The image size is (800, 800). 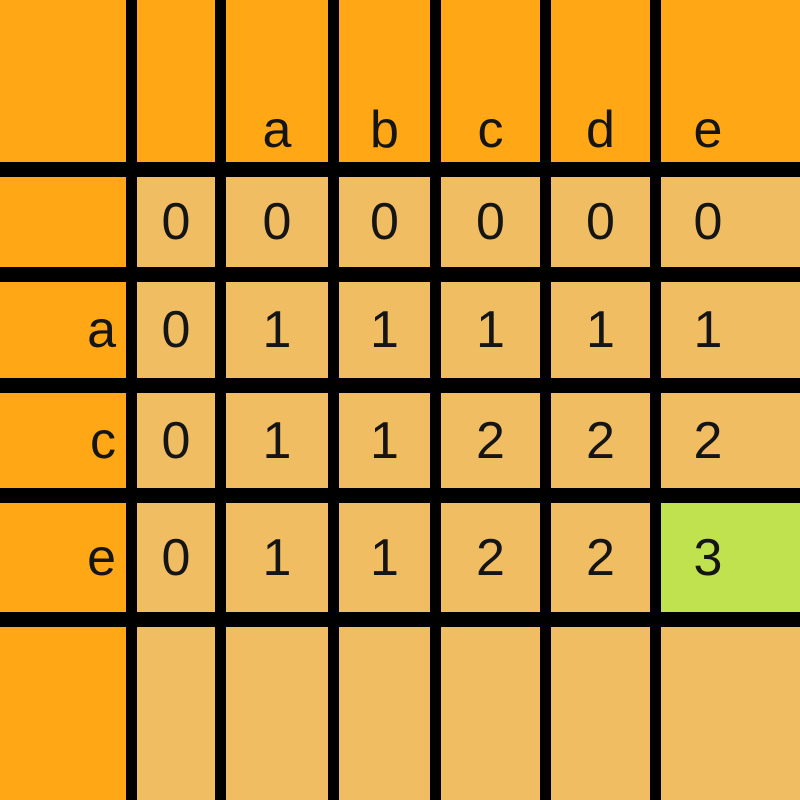 What do you see at coordinates (490, 330) in the screenshot?
I see `cell-1-3: 1` at bounding box center [490, 330].